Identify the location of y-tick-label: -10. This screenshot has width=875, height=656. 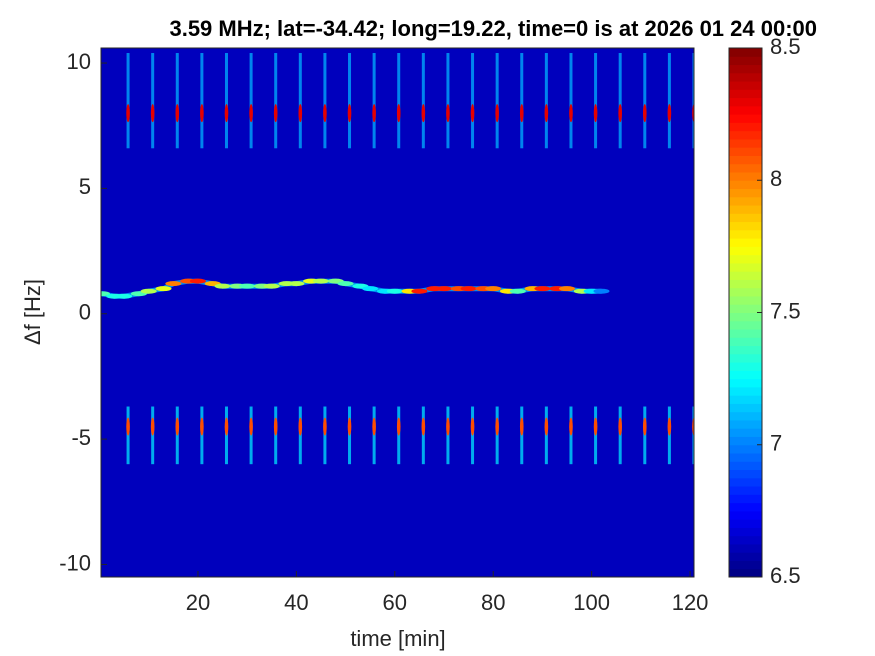
(75, 562).